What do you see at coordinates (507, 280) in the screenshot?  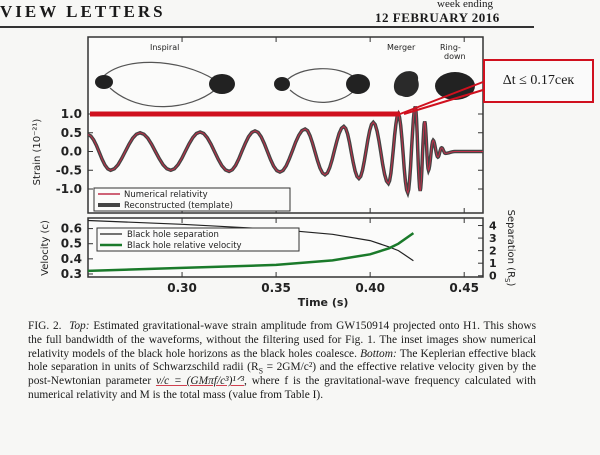 I see `separation-axis-sub: S` at bounding box center [507, 280].